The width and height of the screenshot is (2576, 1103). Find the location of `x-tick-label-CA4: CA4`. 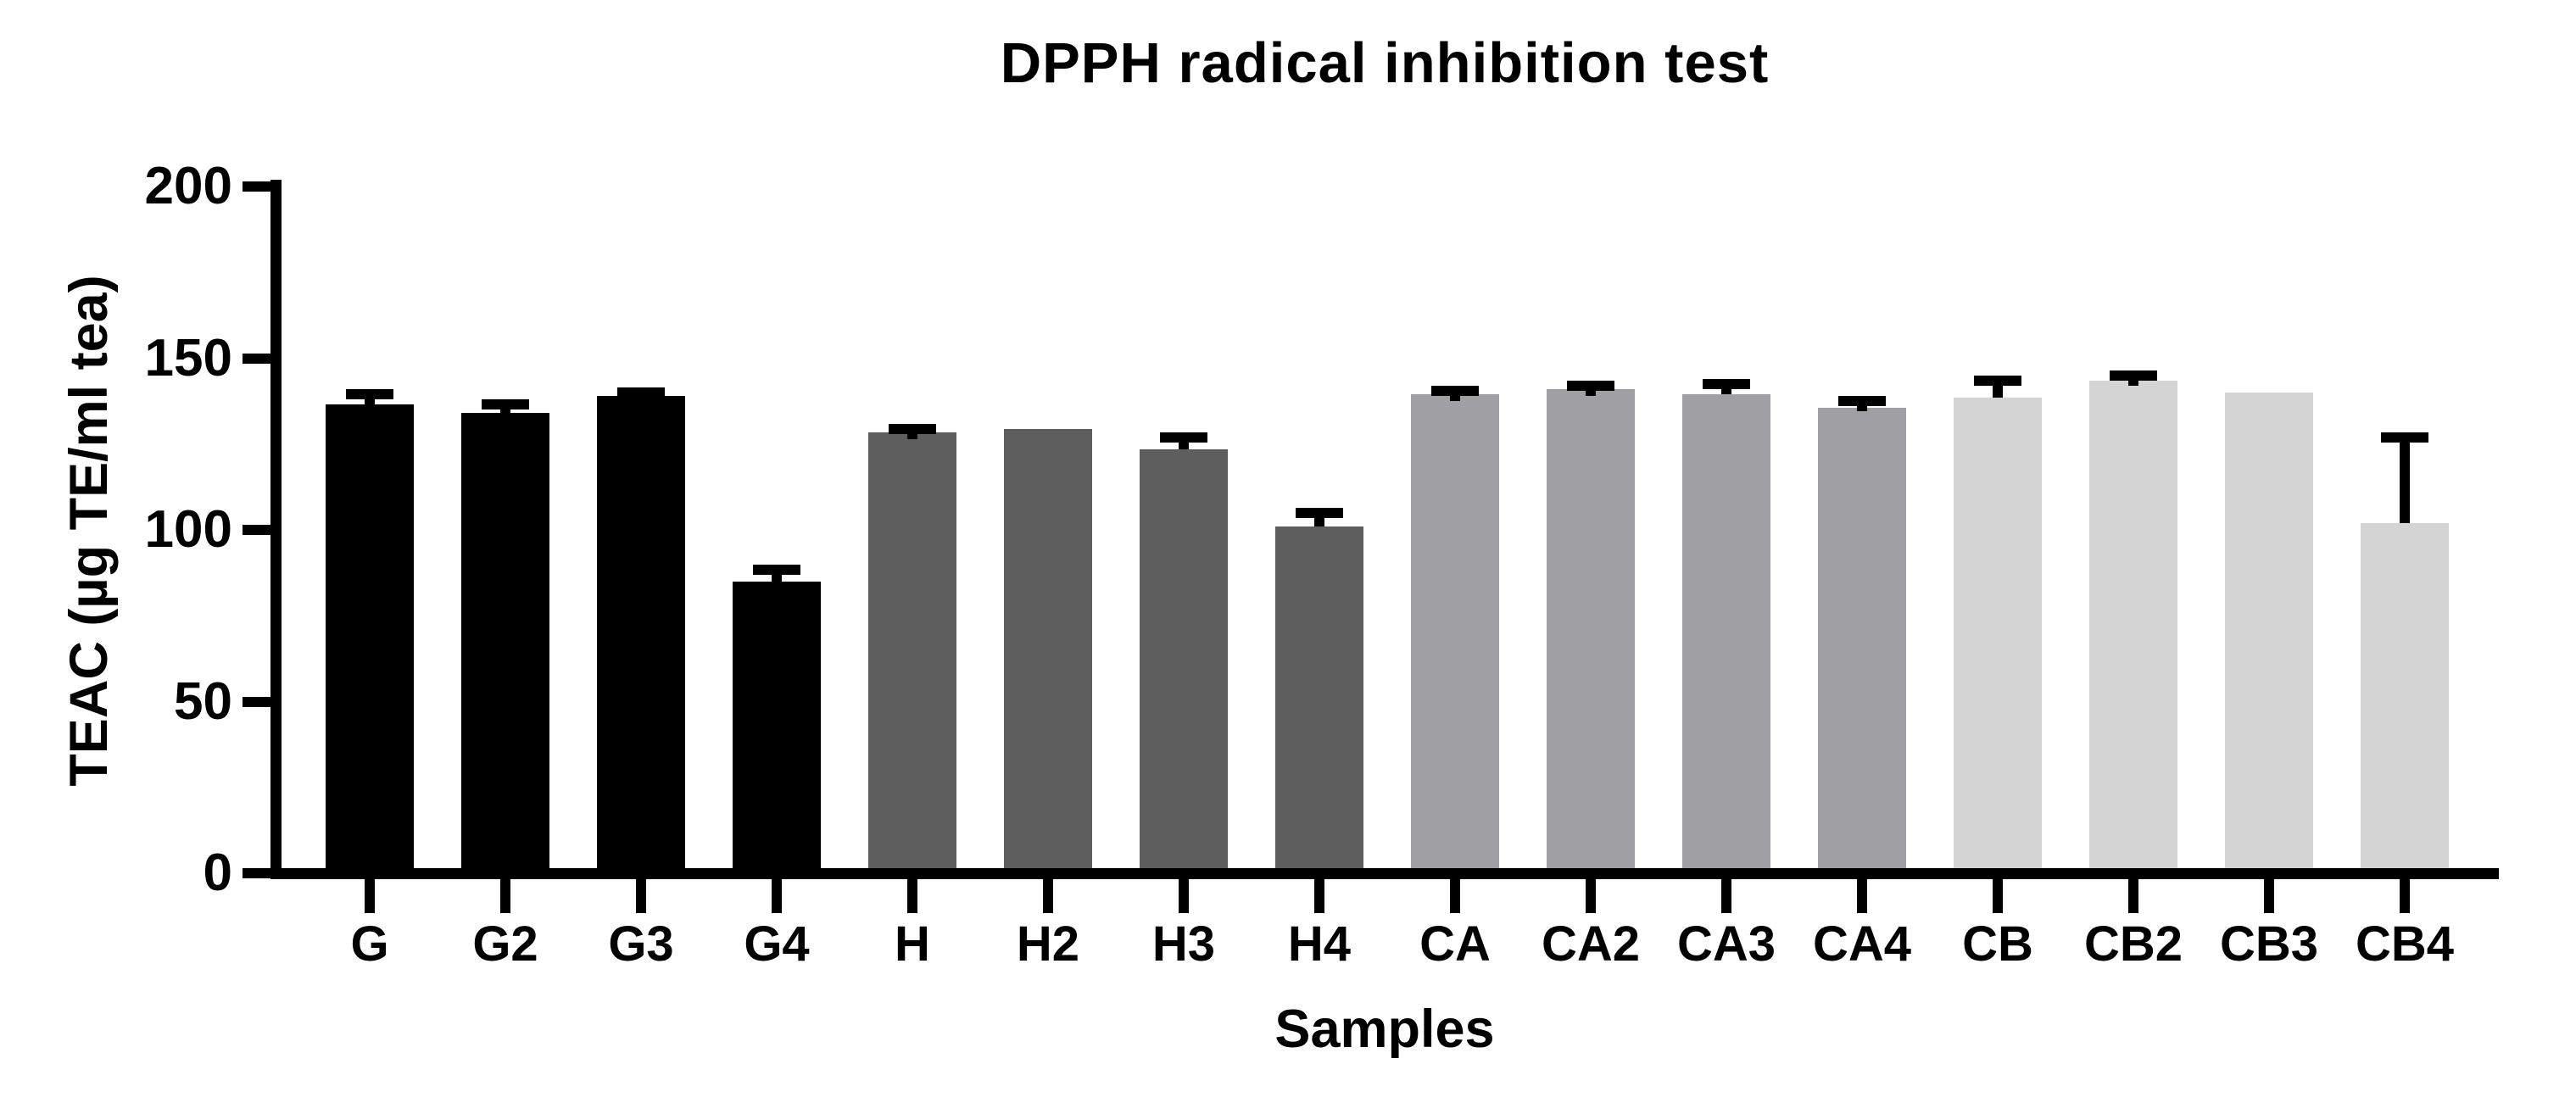

x-tick-label-CA4: CA4 is located at coordinates (1862, 944).